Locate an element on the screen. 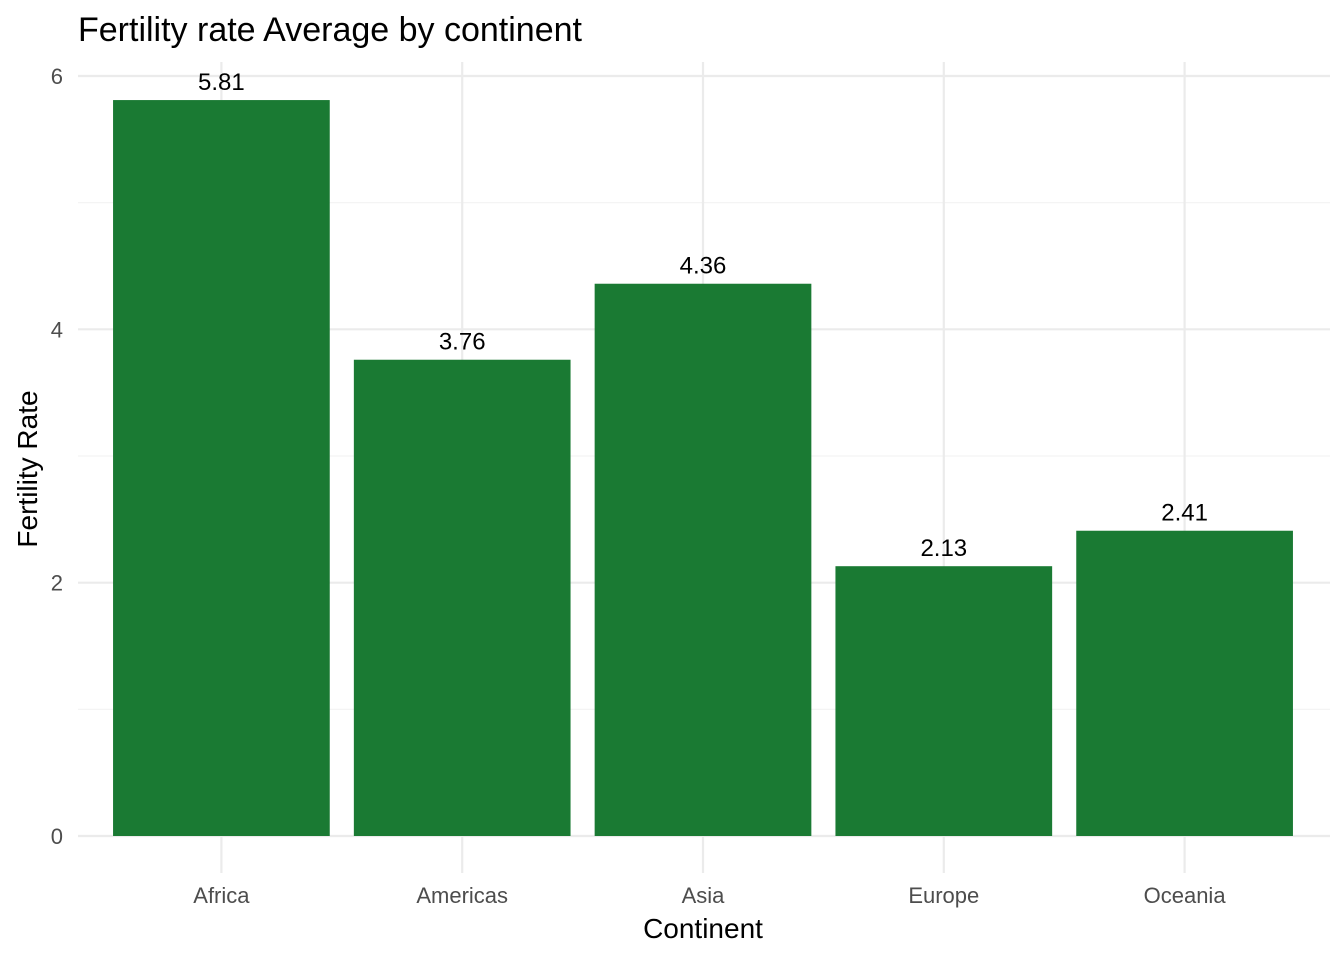  y-axis-title: Fertility Rate is located at coordinates (27, 468).